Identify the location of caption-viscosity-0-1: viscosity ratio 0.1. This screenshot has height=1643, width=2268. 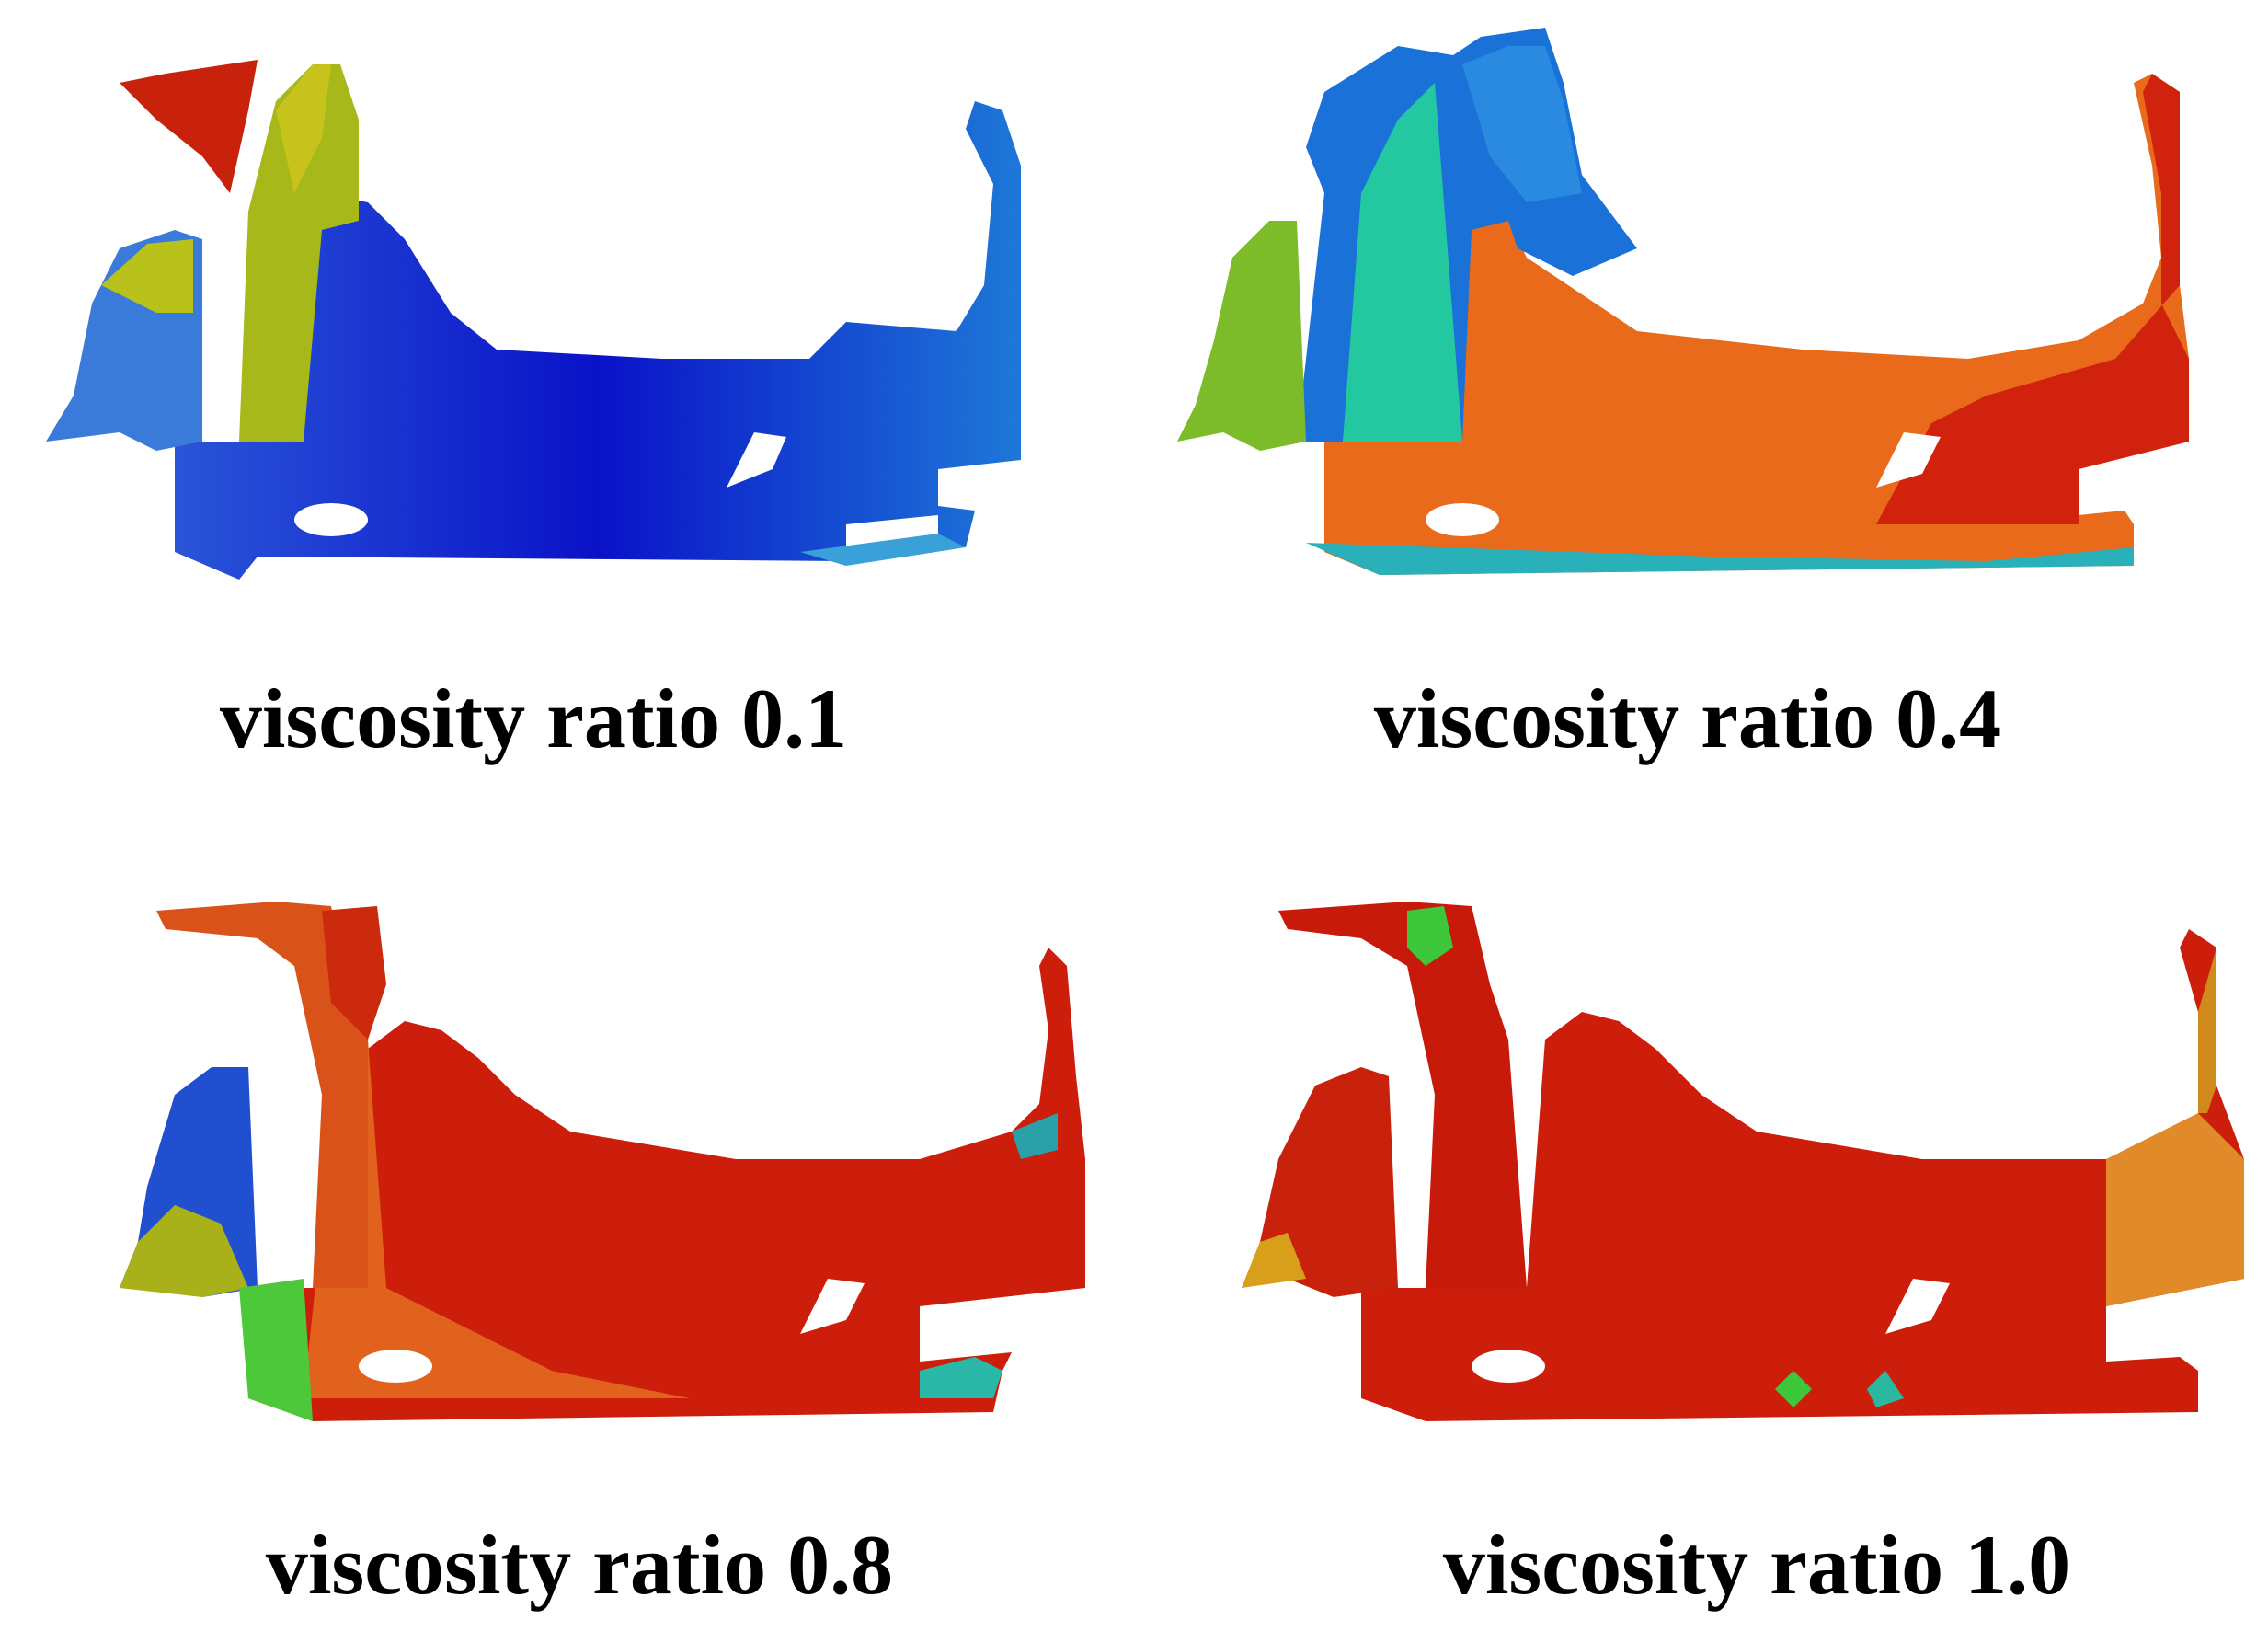
(533, 718).